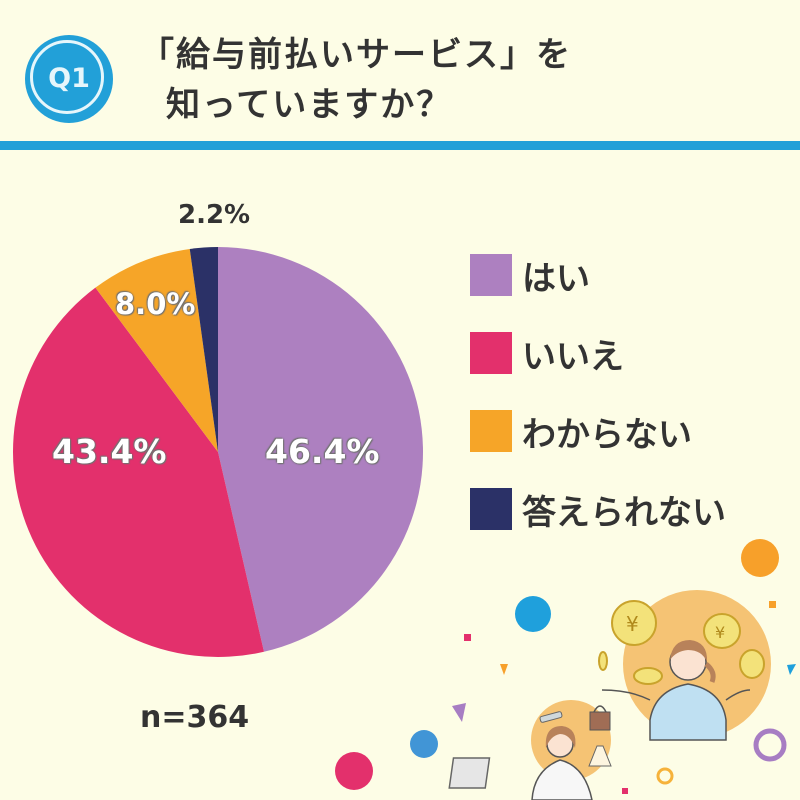 Image resolution: width=800 pixels, height=800 pixels. What do you see at coordinates (556, 278) in the screenshot?
I see `legend-label: はい` at bounding box center [556, 278].